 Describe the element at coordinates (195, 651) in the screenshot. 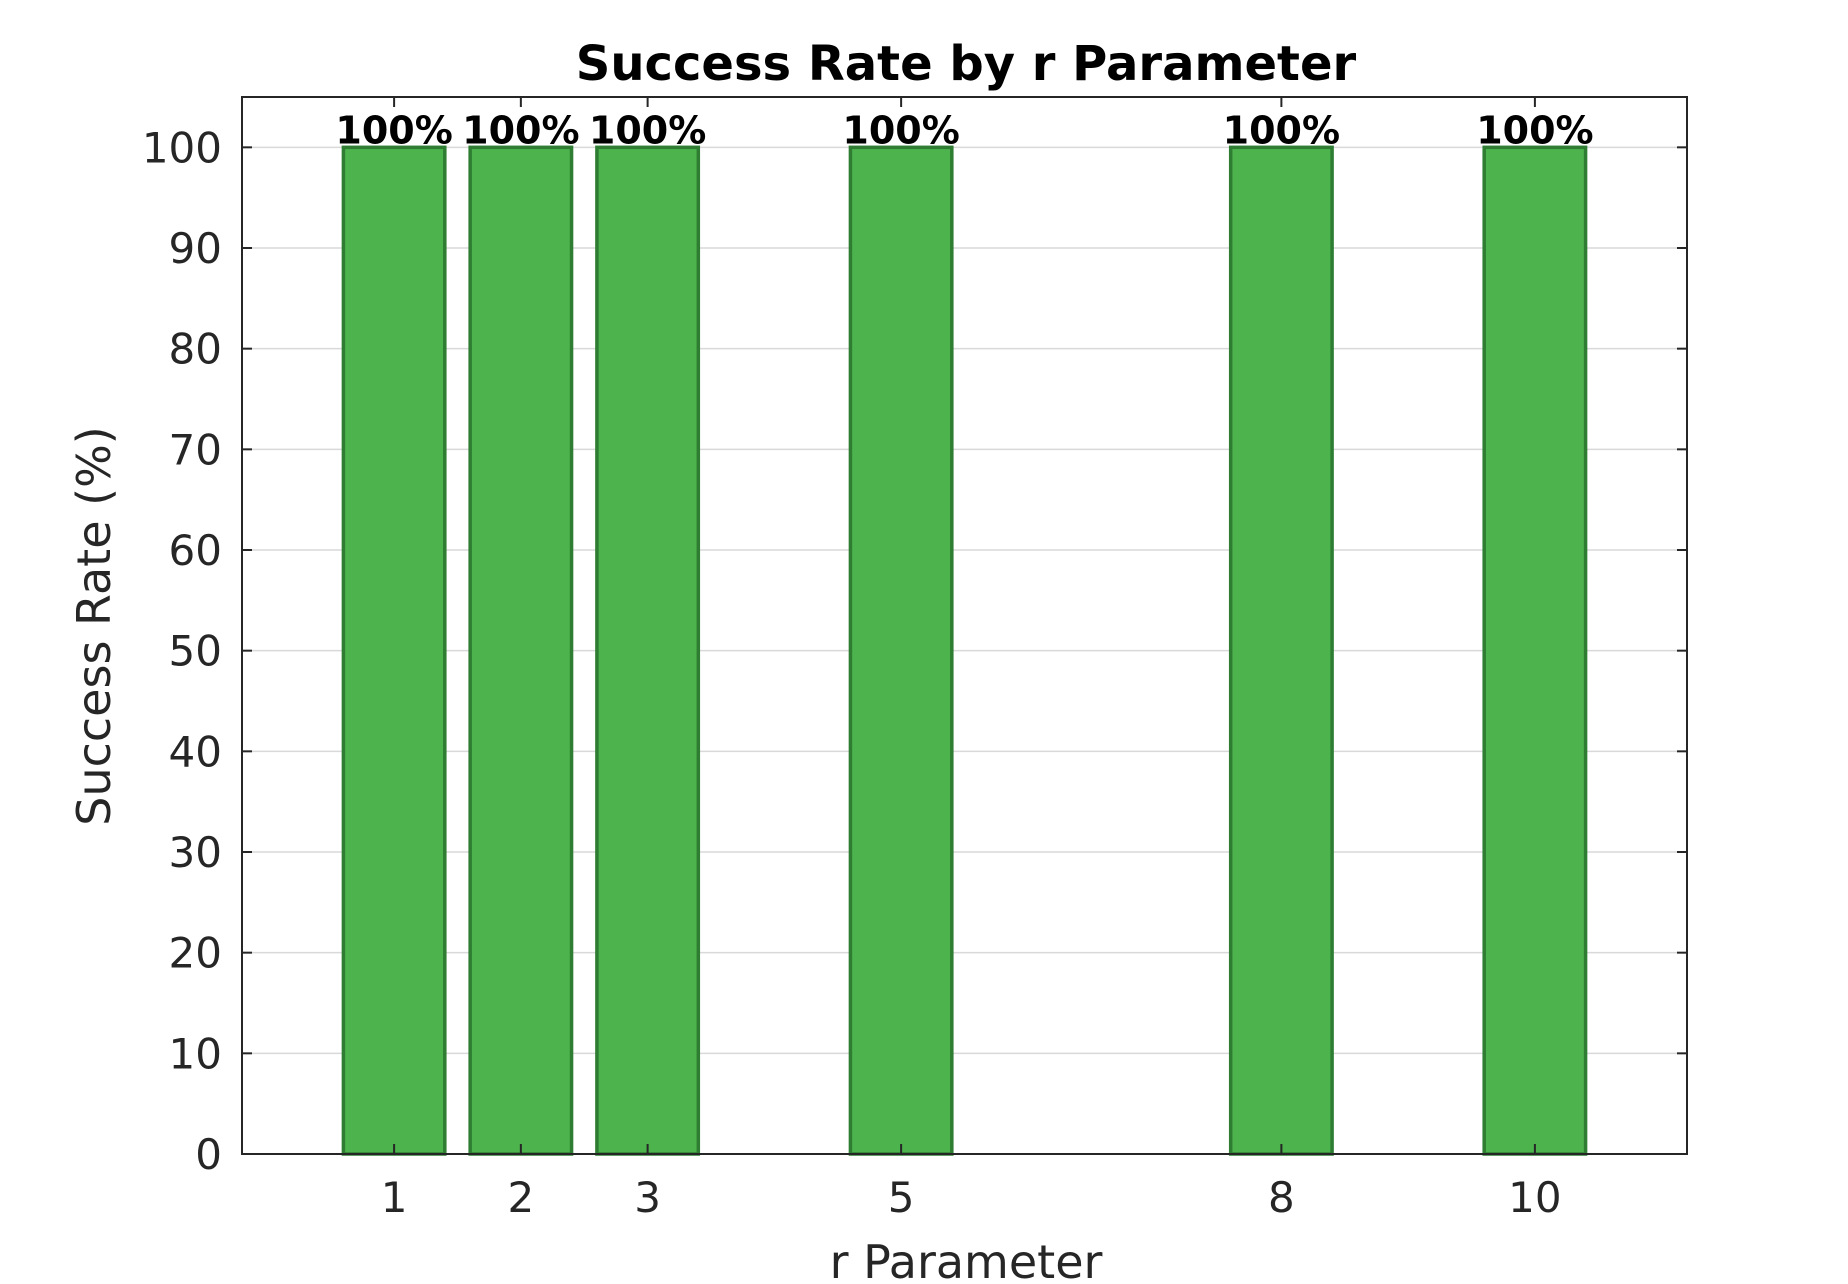

I see `y-tick-label: 50` at that location.